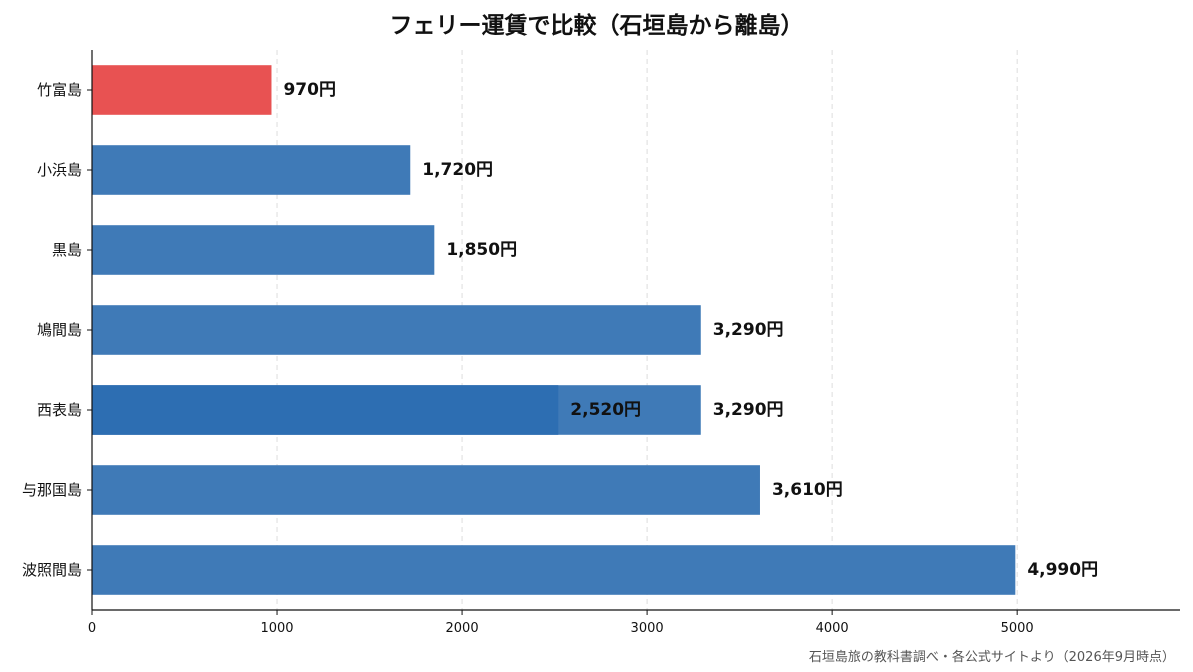 The width and height of the screenshot is (1193, 672). Describe the element at coordinates (481, 250) in the screenshot. I see `value-label-3: 1,850円` at that location.